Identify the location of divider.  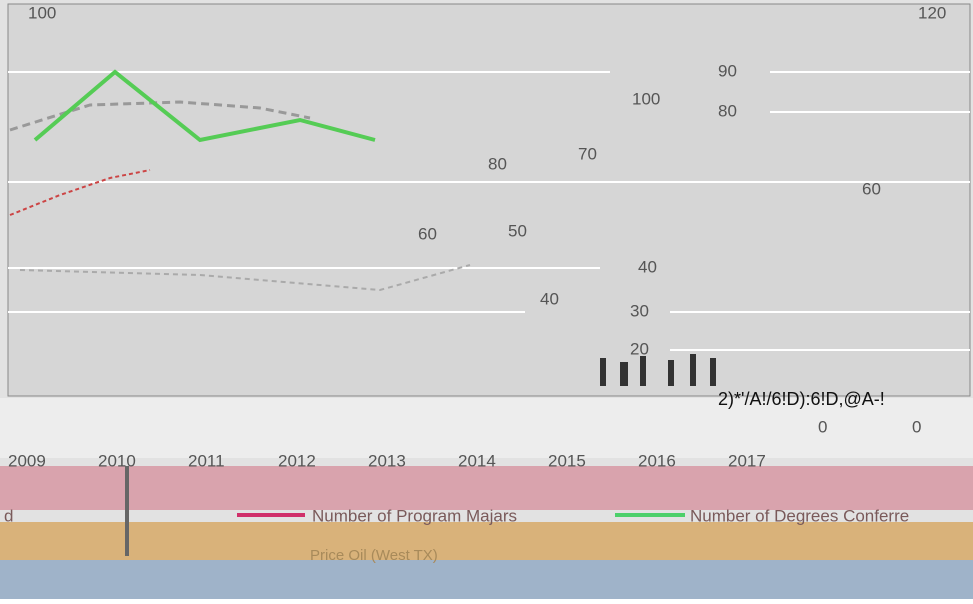
(127, 511).